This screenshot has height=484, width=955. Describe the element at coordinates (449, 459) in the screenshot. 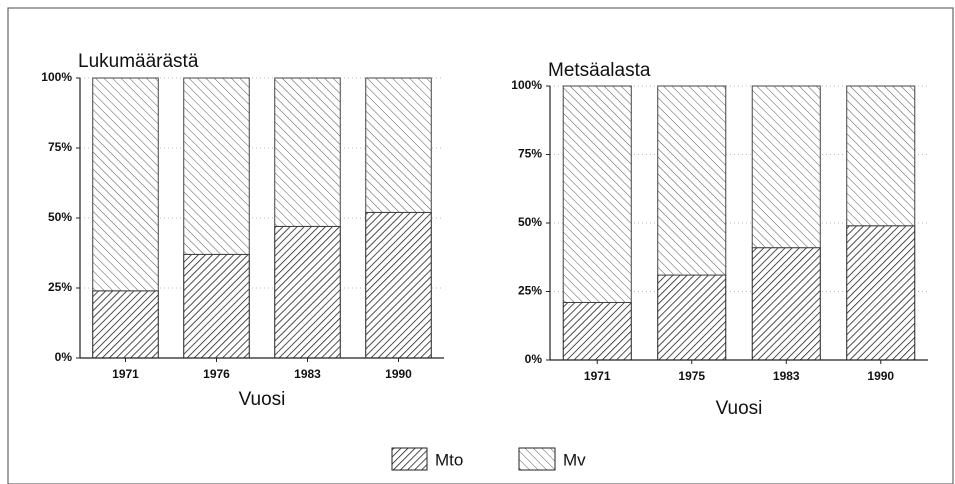

I see `legend-label: Mto` at that location.